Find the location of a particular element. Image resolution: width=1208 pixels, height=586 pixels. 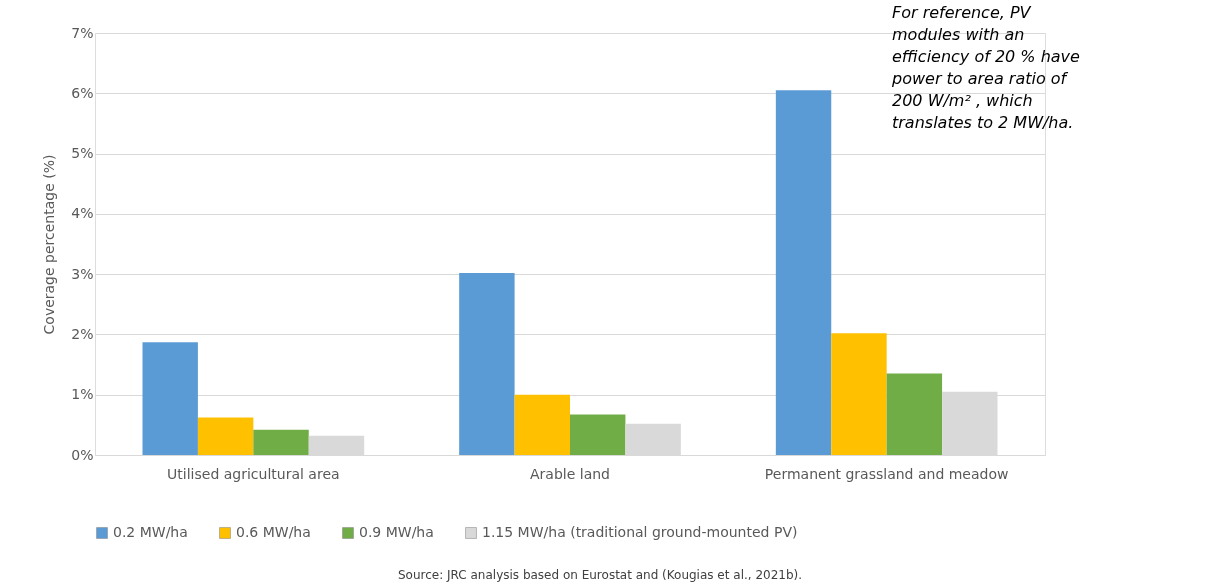

y-tick-label: 4% is located at coordinates (82, 213).